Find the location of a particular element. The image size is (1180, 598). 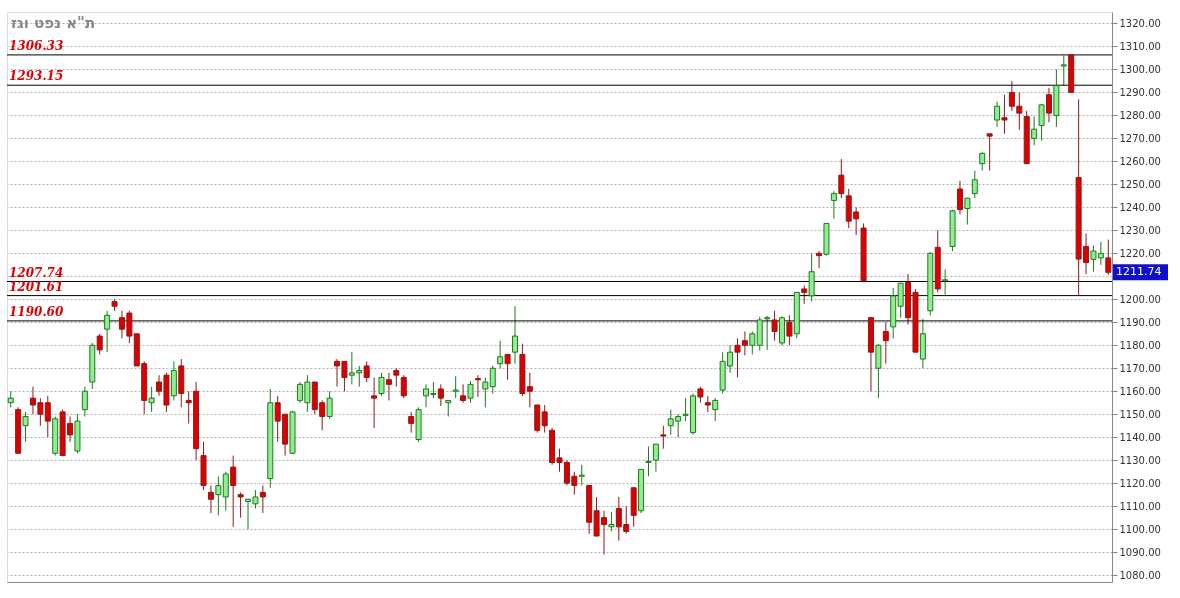

y-tick-label: 1190.00 is located at coordinates (1140, 322).